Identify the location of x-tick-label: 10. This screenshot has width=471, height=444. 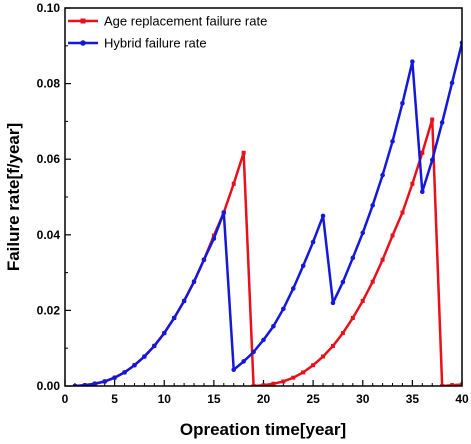
(165, 399).